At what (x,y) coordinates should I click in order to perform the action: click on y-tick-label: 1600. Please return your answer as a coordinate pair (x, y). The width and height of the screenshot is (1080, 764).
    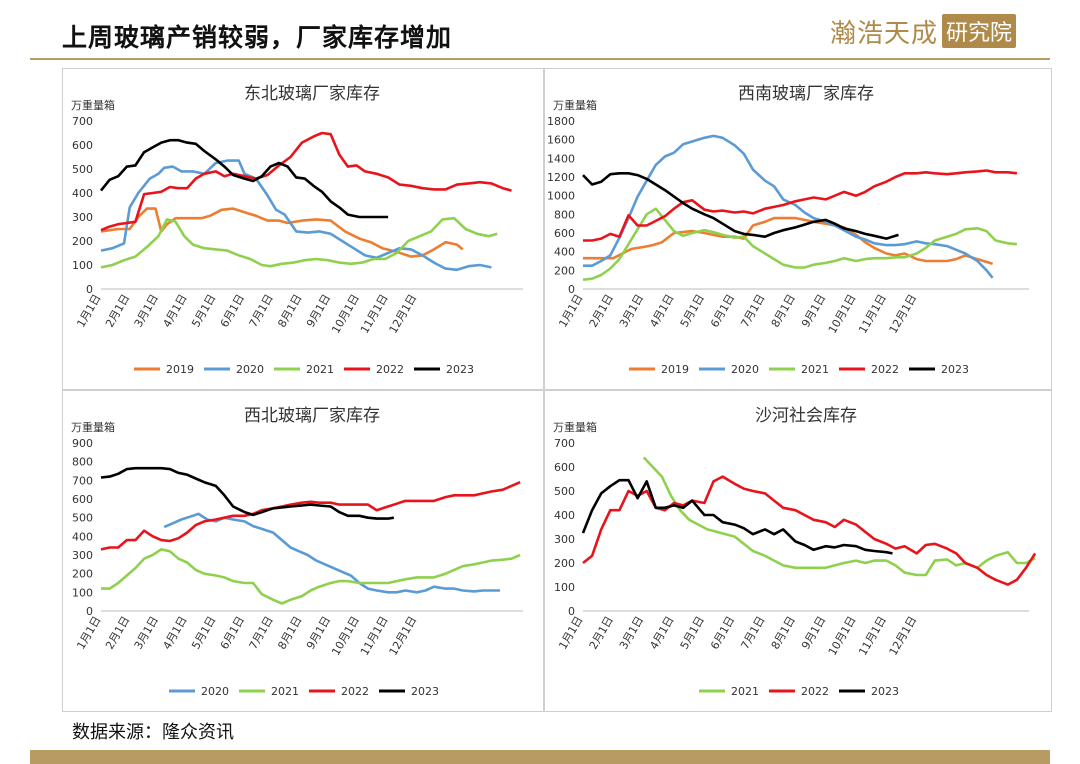
    Looking at the image, I should click on (561, 140).